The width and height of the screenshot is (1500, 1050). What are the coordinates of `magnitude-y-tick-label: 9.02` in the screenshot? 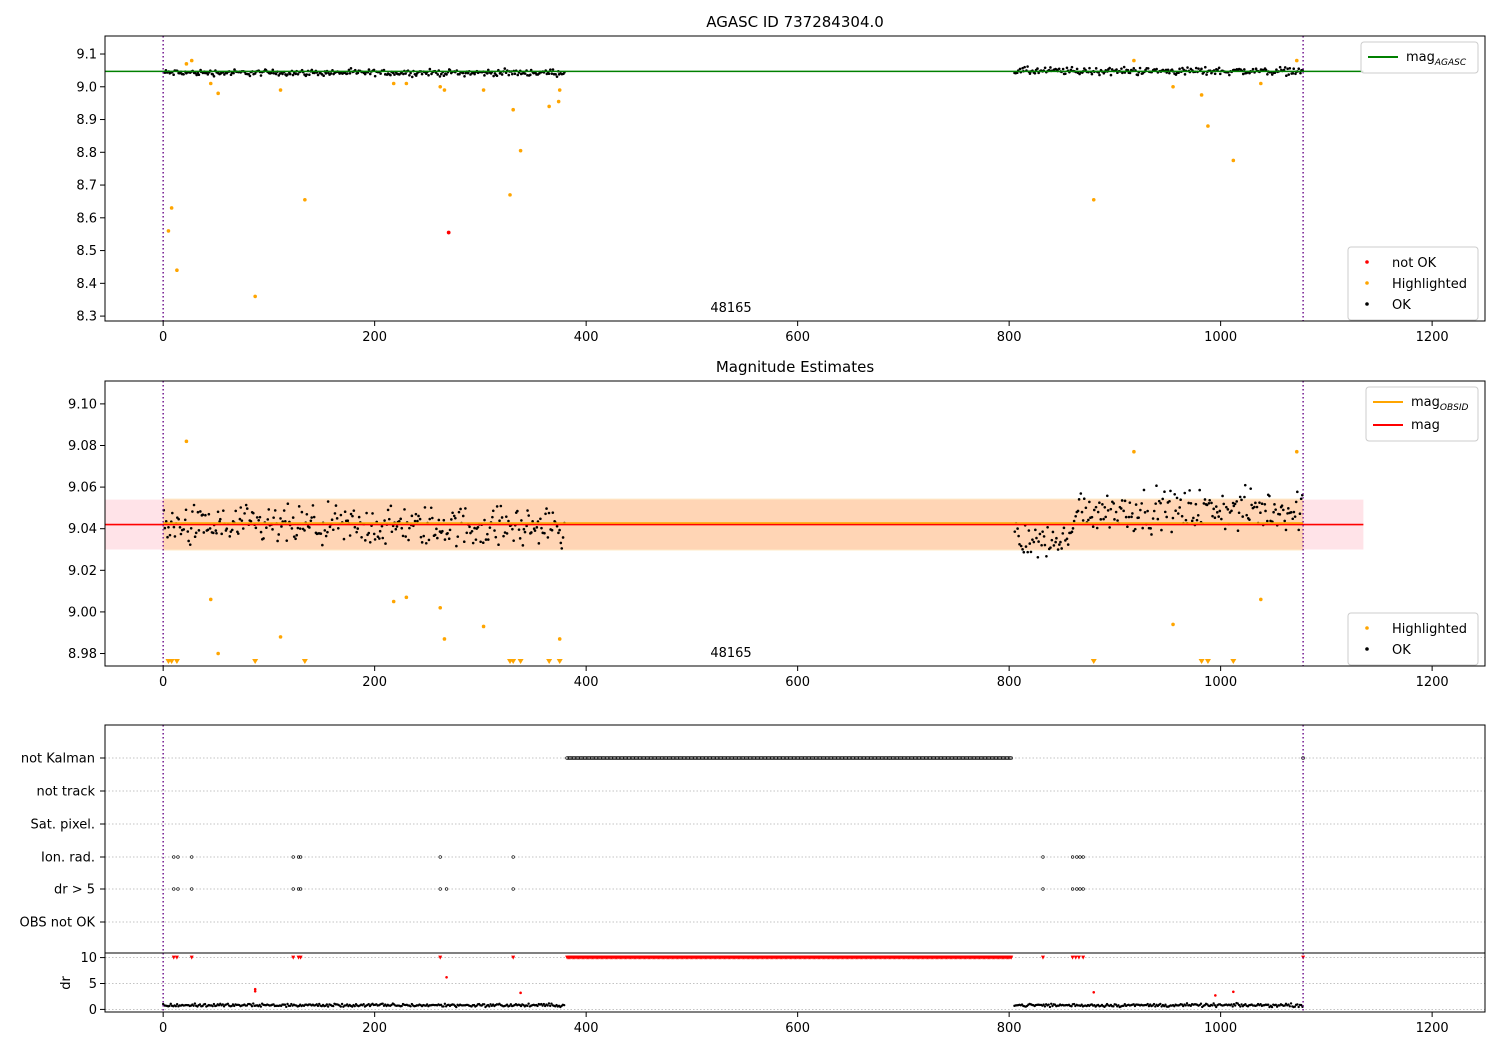 It's located at (82, 571).